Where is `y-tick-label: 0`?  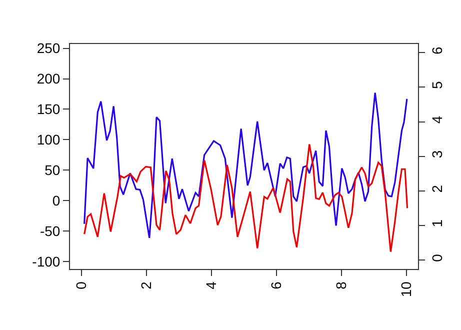 y-tick-label: 0 is located at coordinates (56, 200).